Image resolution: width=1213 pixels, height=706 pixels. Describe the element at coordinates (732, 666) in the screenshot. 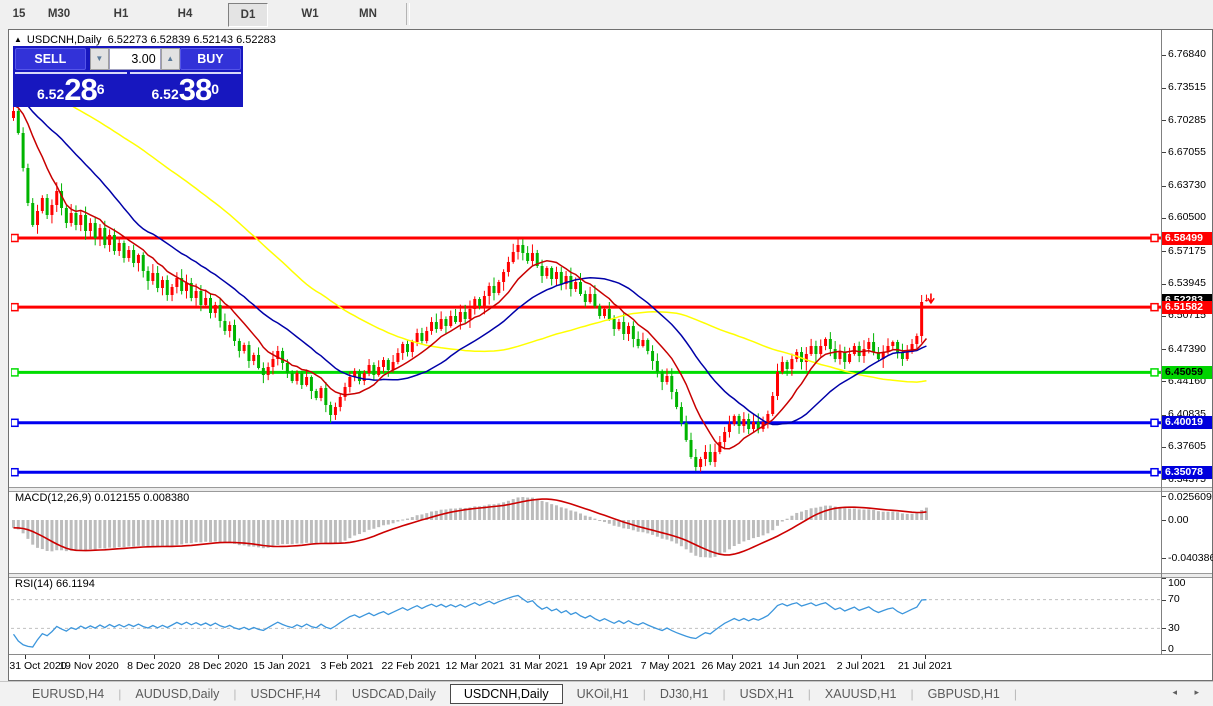

I see `date-label: 26 May 2021` at that location.